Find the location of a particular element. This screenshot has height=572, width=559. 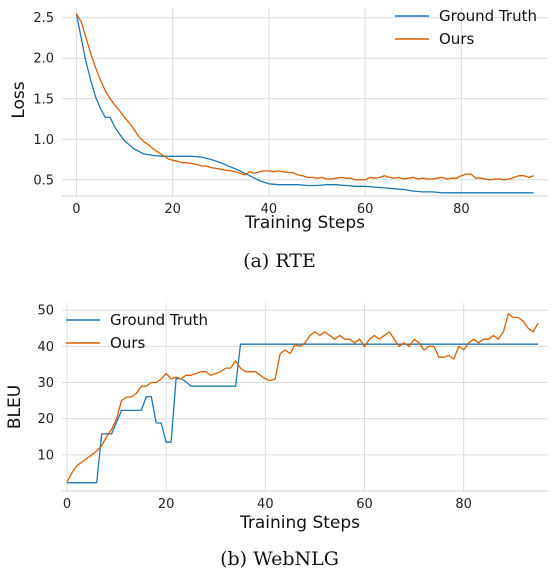

y-tick-label: 10 is located at coordinates (45, 455).